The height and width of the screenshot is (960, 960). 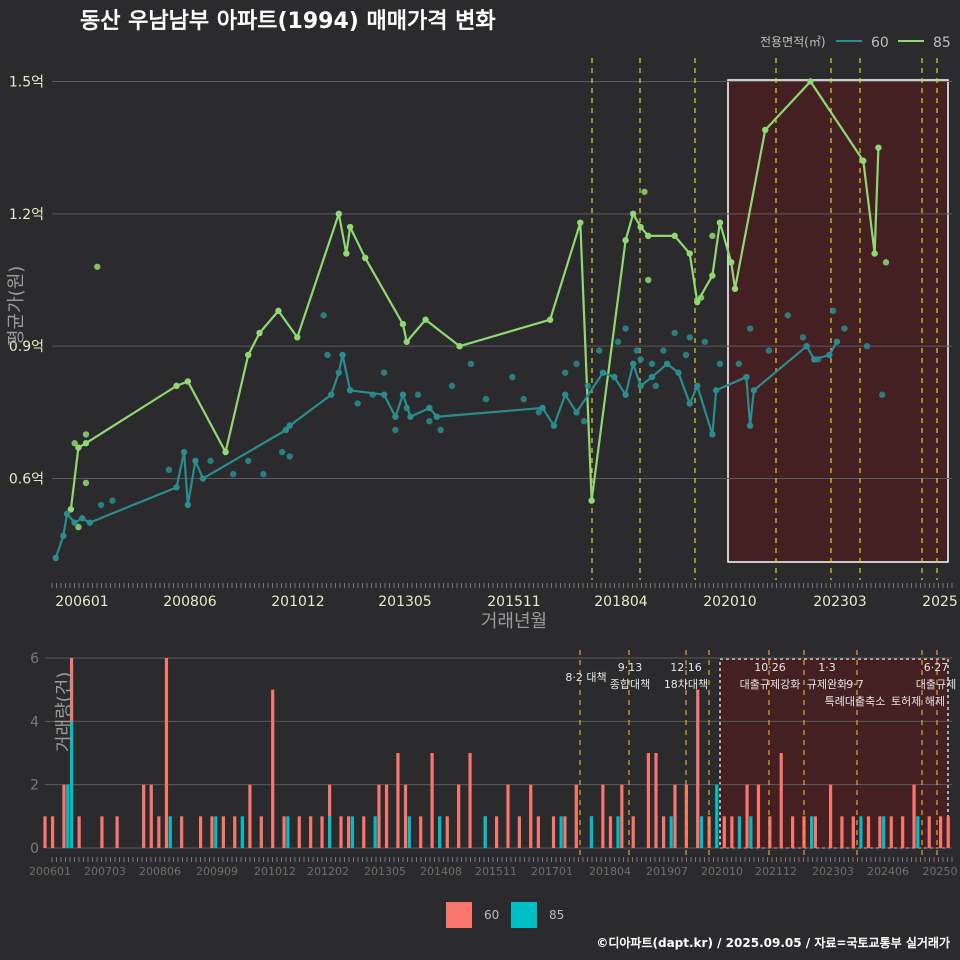 I want to click on legend-swatch-85-bar, so click(x=524, y=915).